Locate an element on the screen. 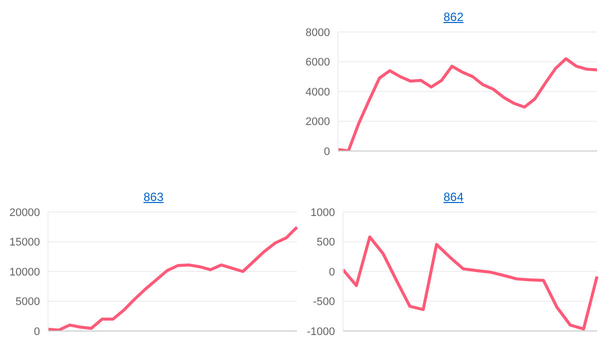 The height and width of the screenshot is (353, 607). chart-title: 863 is located at coordinates (153, 197).